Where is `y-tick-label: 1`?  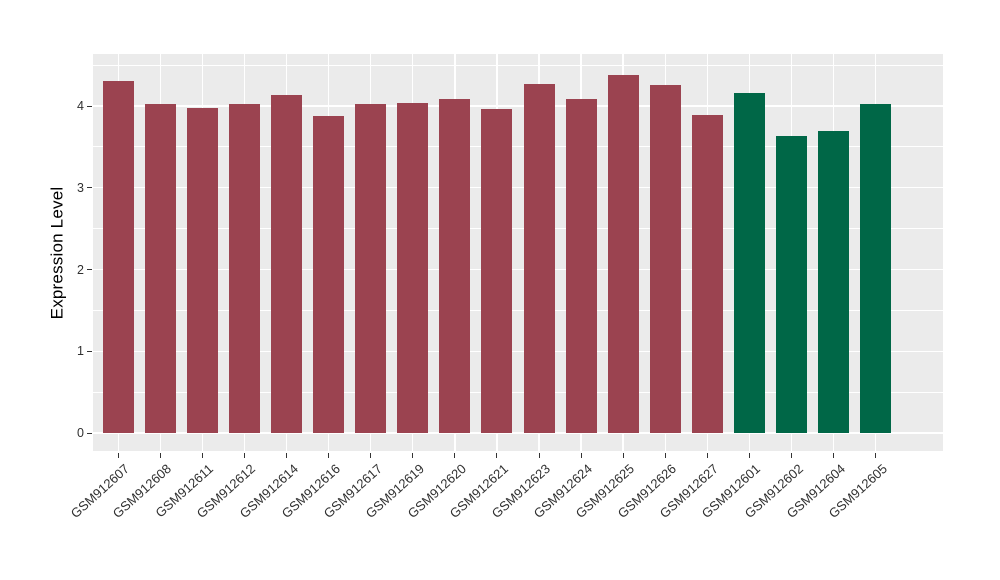 y-tick-label: 1 is located at coordinates (80, 351).